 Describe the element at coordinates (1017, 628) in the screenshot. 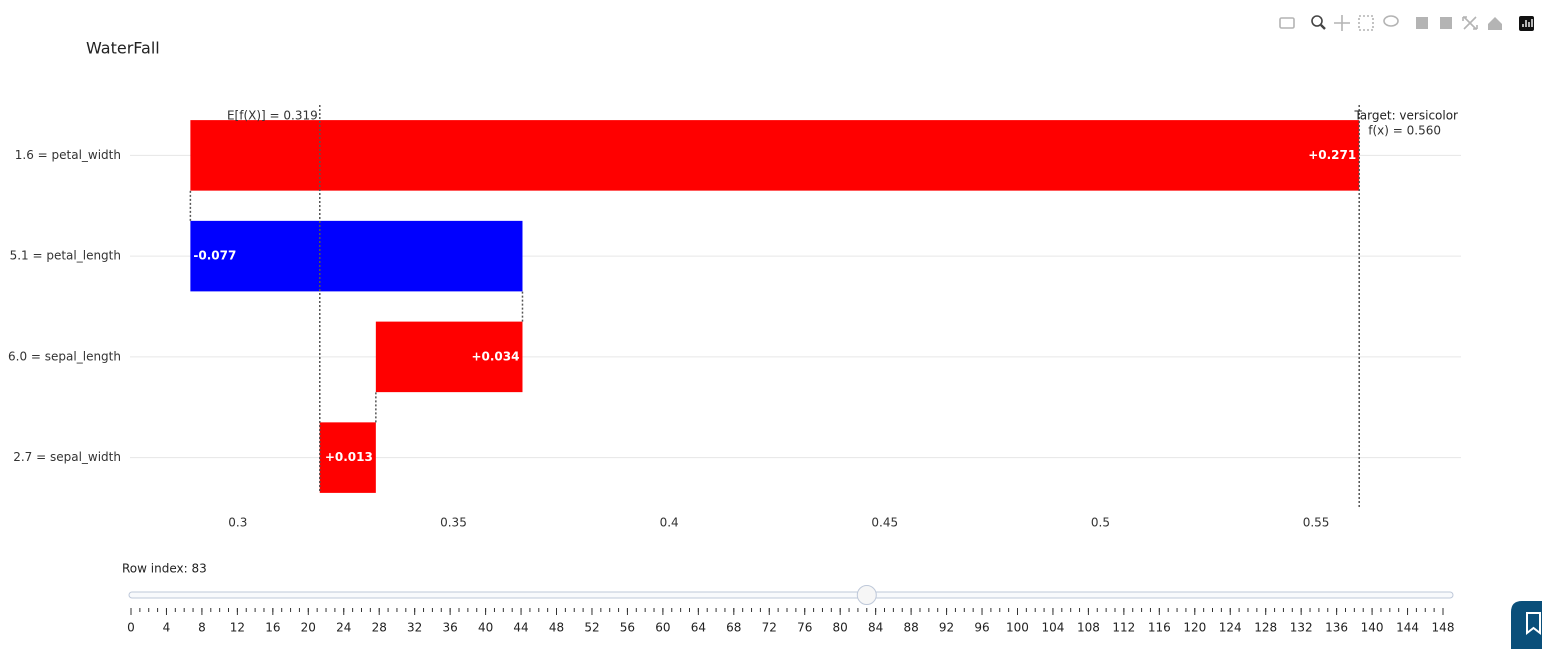

I see `slider-tick-label: 100` at that location.